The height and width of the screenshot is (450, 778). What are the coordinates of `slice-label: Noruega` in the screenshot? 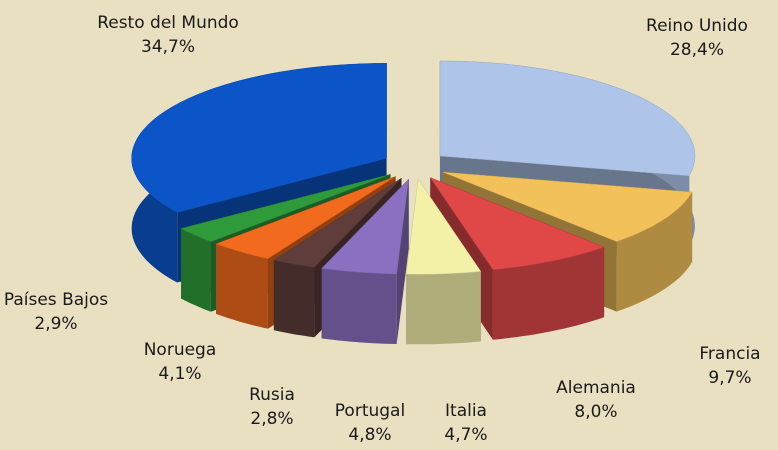 It's located at (180, 350).